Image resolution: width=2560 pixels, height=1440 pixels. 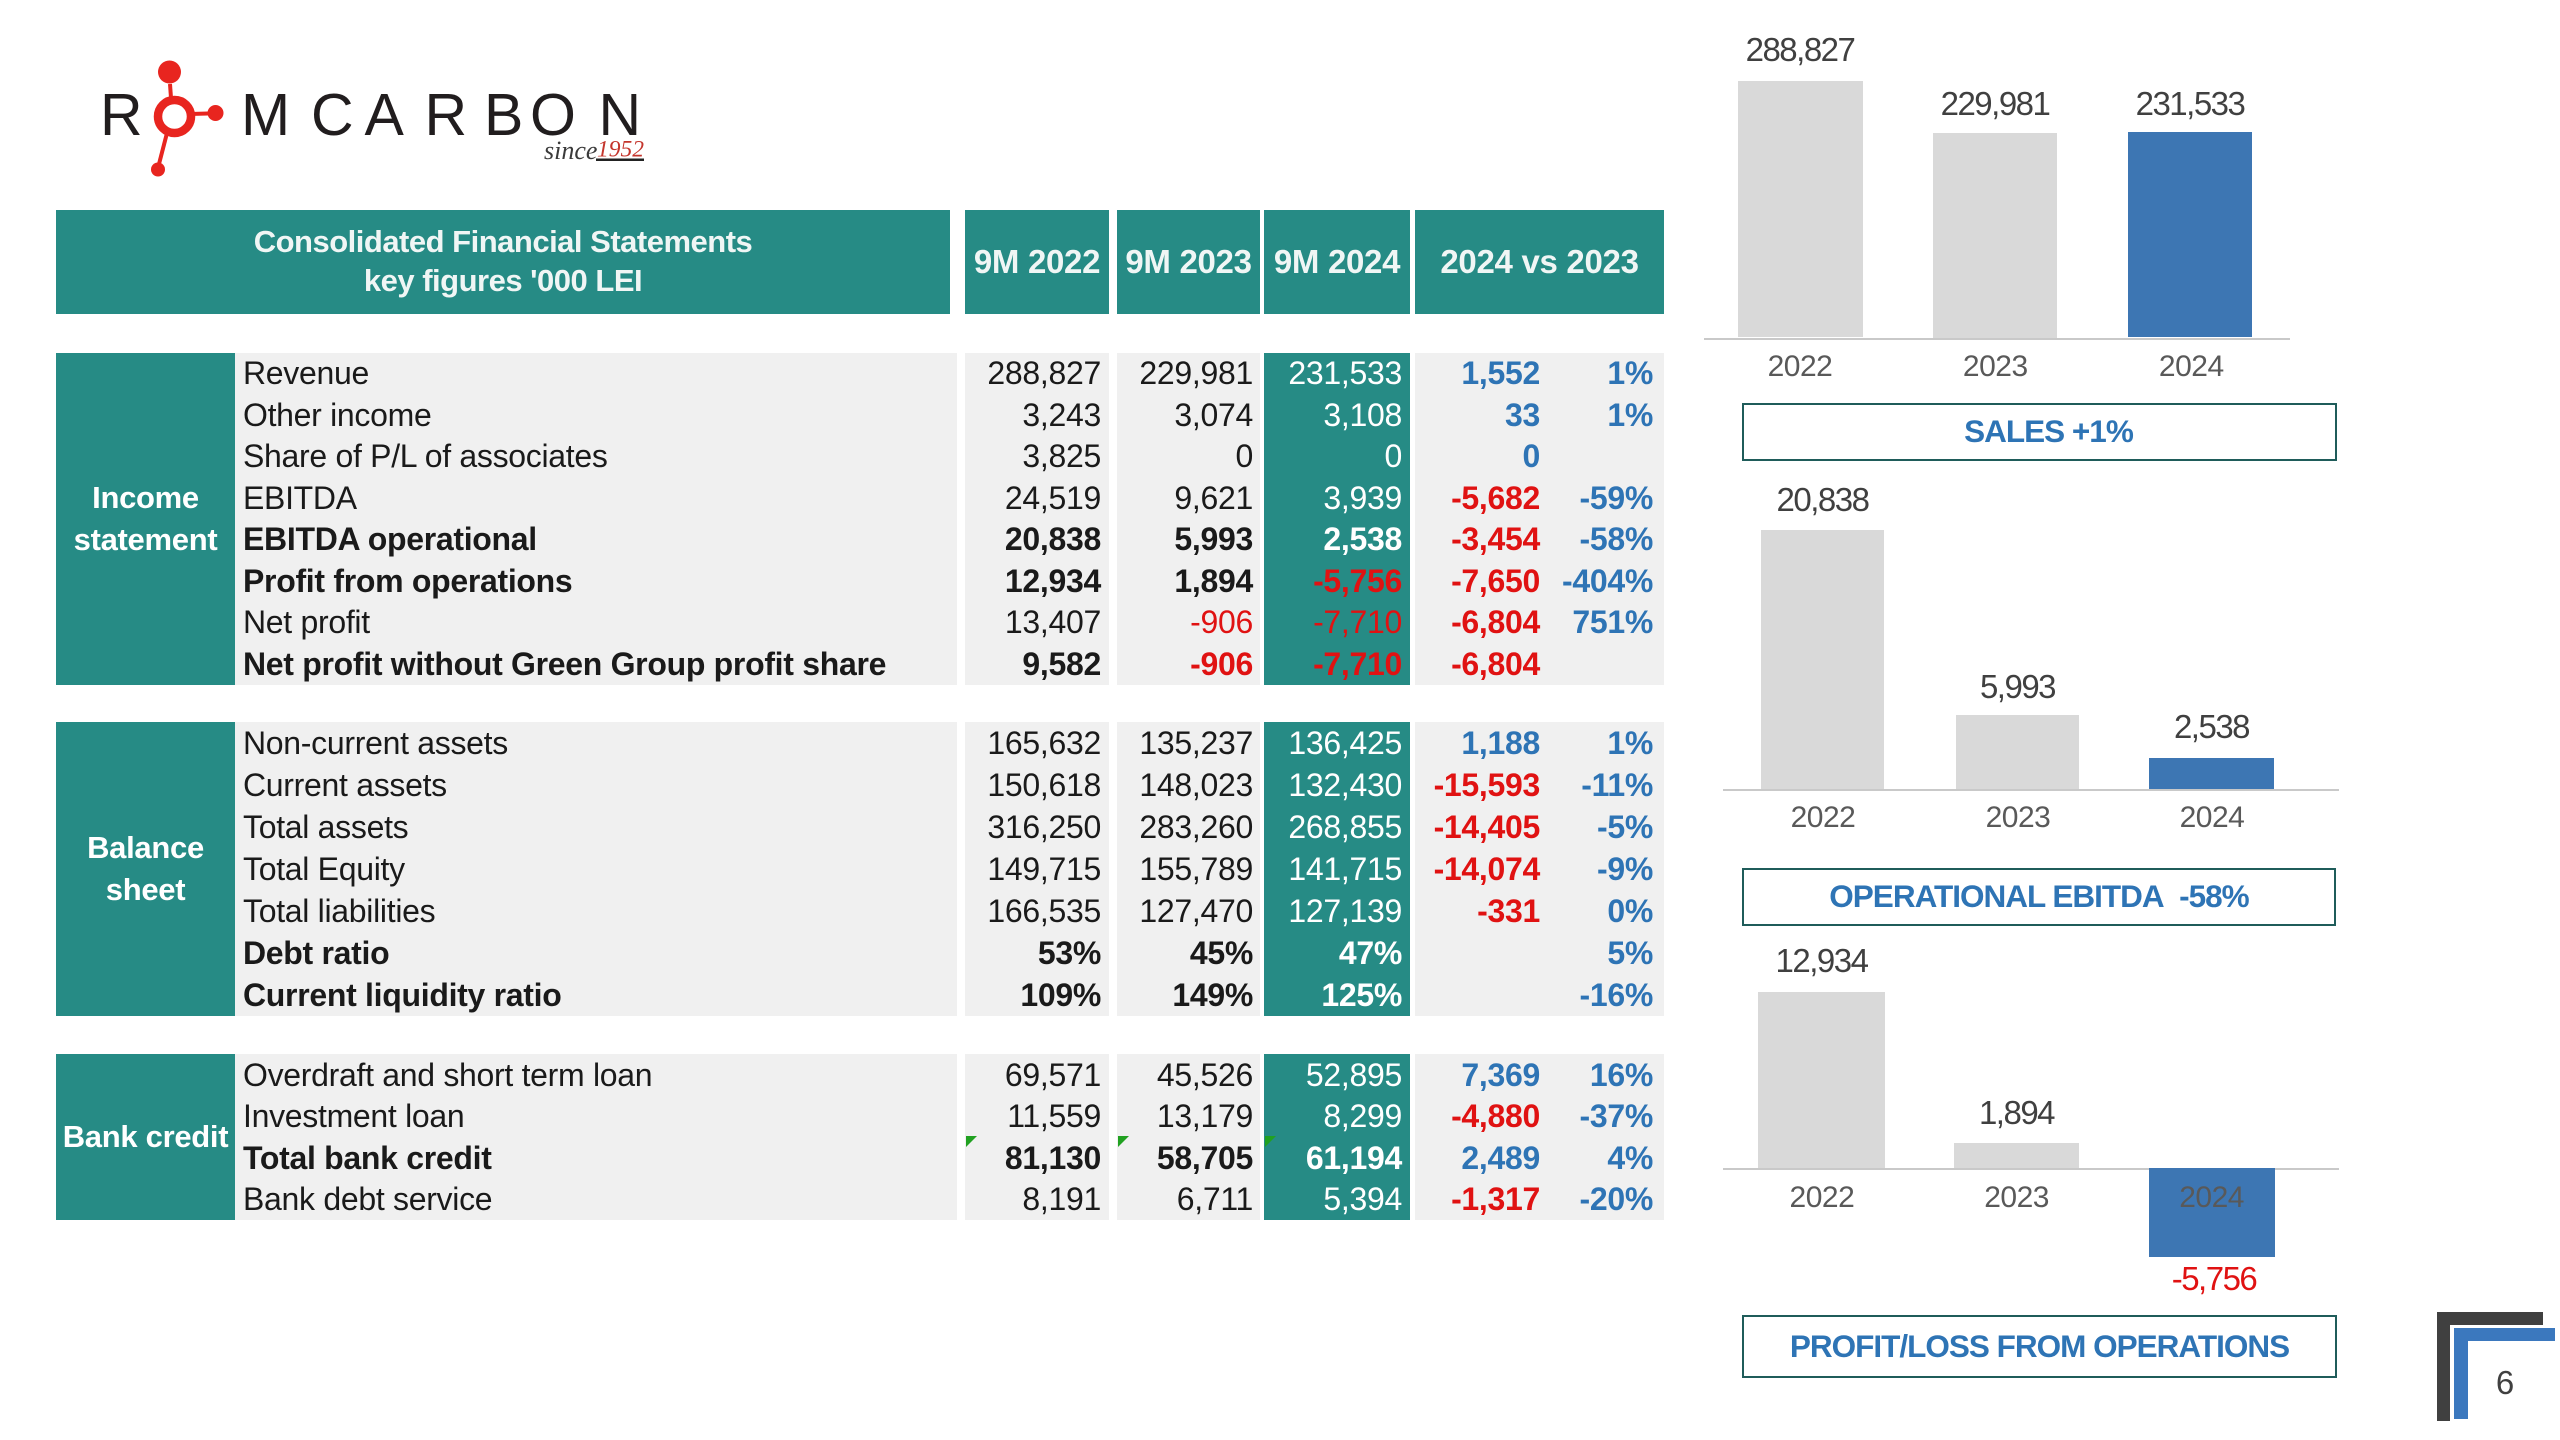 I want to click on svg-text: M, so click(x=265, y=115).